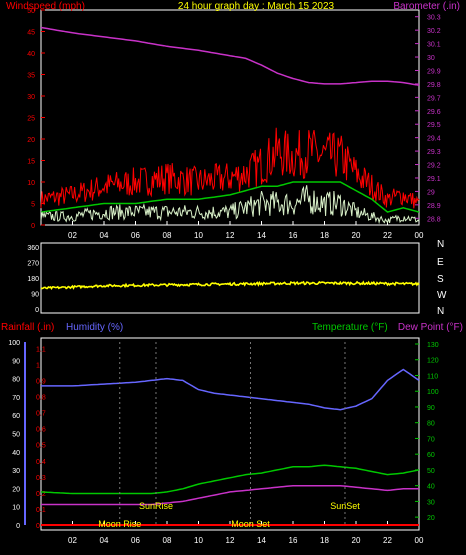 The width and height of the screenshot is (466, 555). I want to click on rain-tick-label: 0.5, so click(41, 446).